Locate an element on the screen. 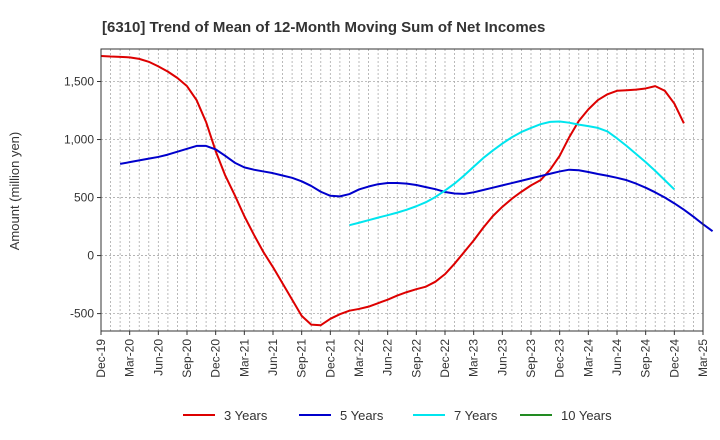 The width and height of the screenshot is (720, 440). x-tick-label: Mar-22 is located at coordinates (359, 358).